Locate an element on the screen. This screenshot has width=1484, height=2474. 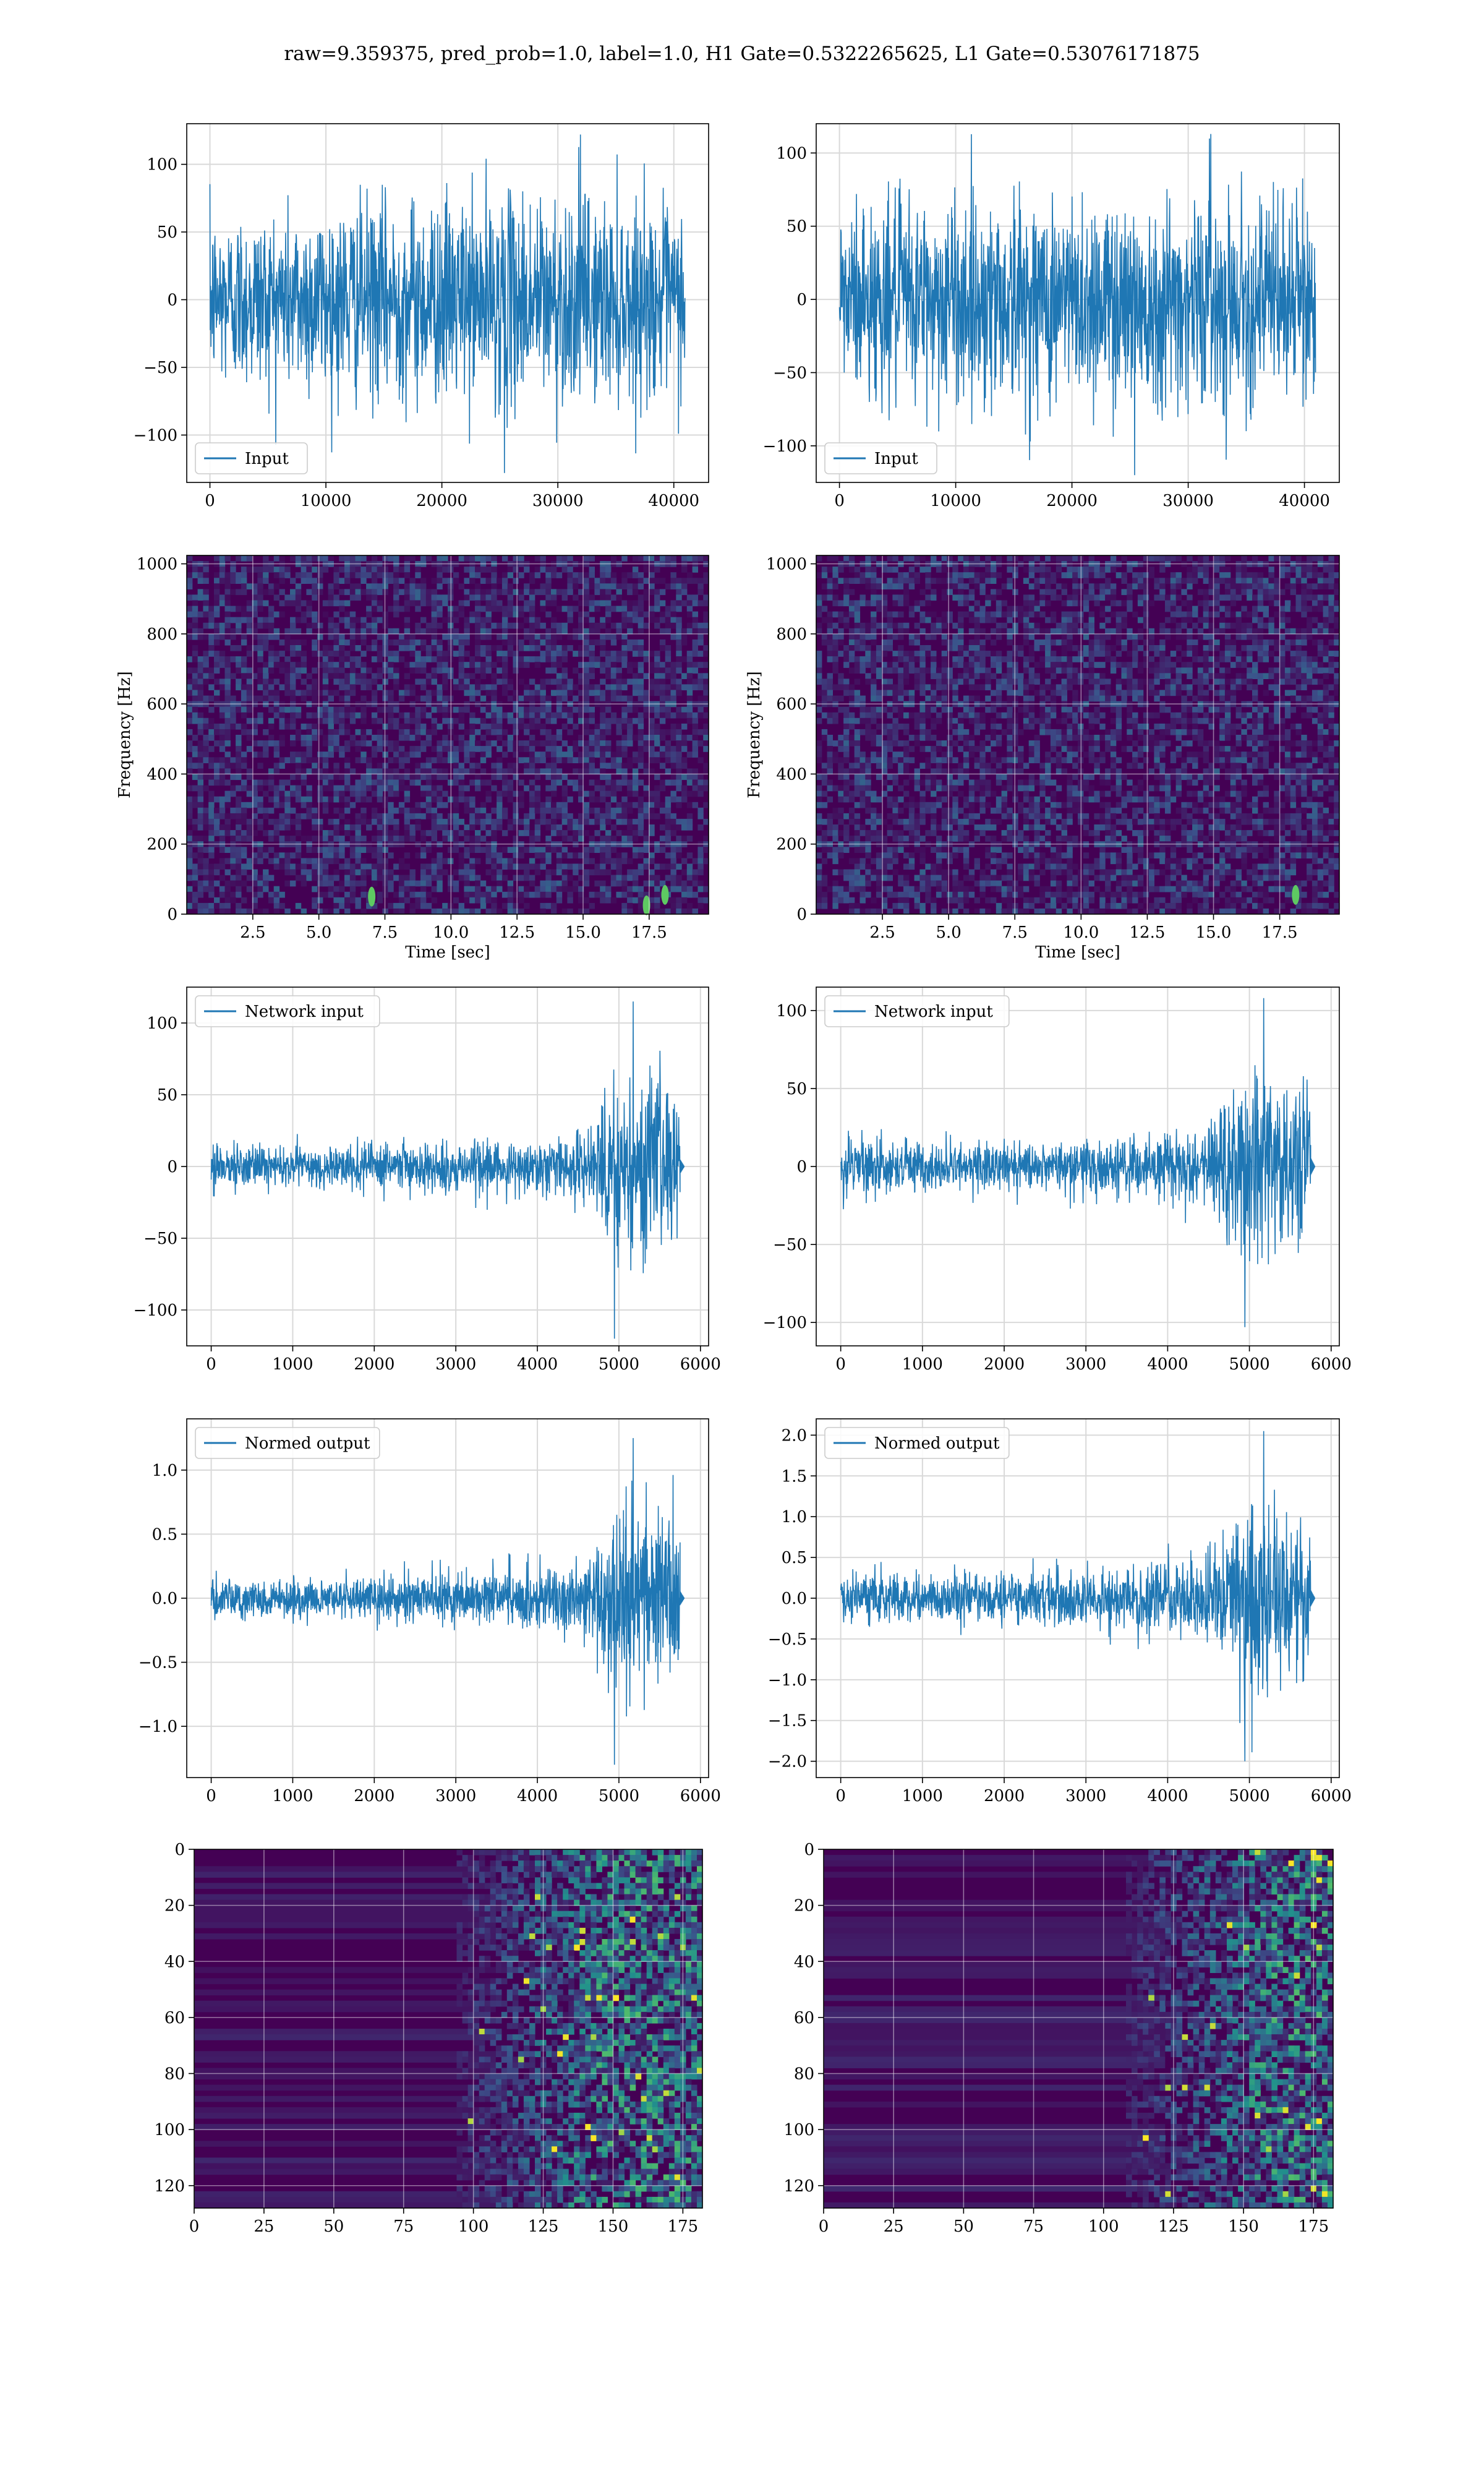
x-tick-label: 5.0 is located at coordinates (948, 932).